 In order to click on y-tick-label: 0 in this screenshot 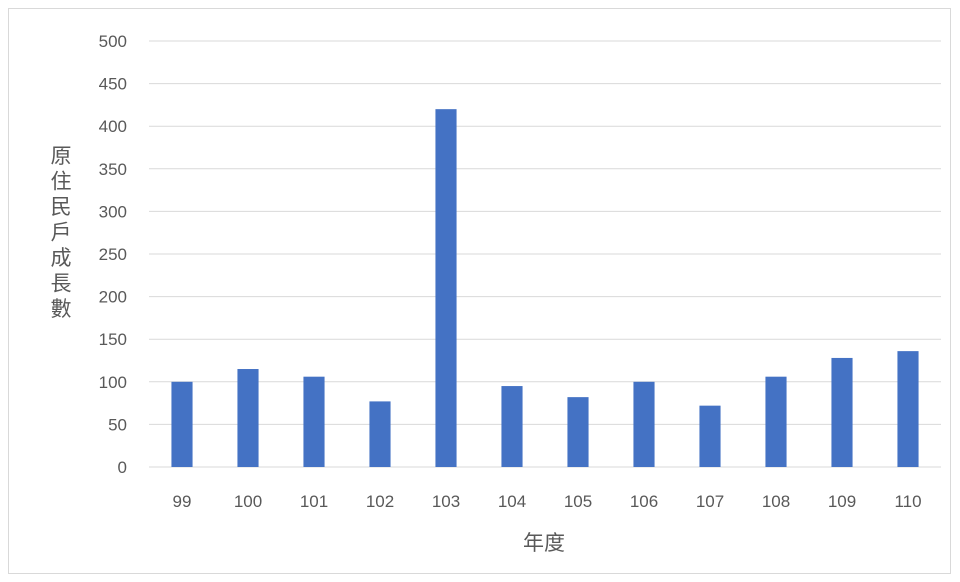, I will do `click(122, 467)`.